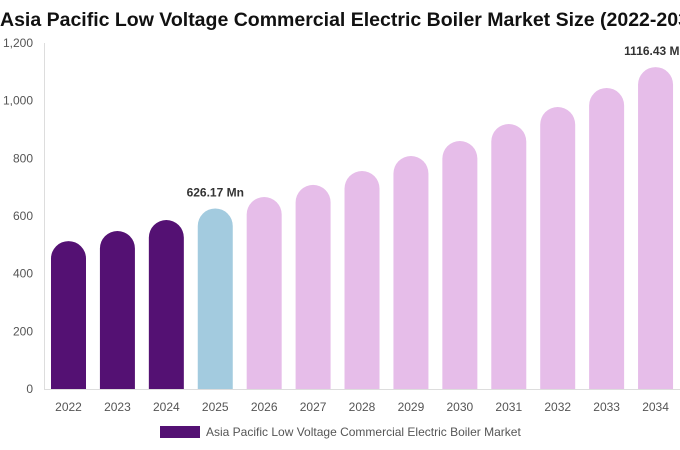 Image resolution: width=680 pixels, height=450 pixels. What do you see at coordinates (166, 407) in the screenshot?
I see `x-tick-label: 2024` at bounding box center [166, 407].